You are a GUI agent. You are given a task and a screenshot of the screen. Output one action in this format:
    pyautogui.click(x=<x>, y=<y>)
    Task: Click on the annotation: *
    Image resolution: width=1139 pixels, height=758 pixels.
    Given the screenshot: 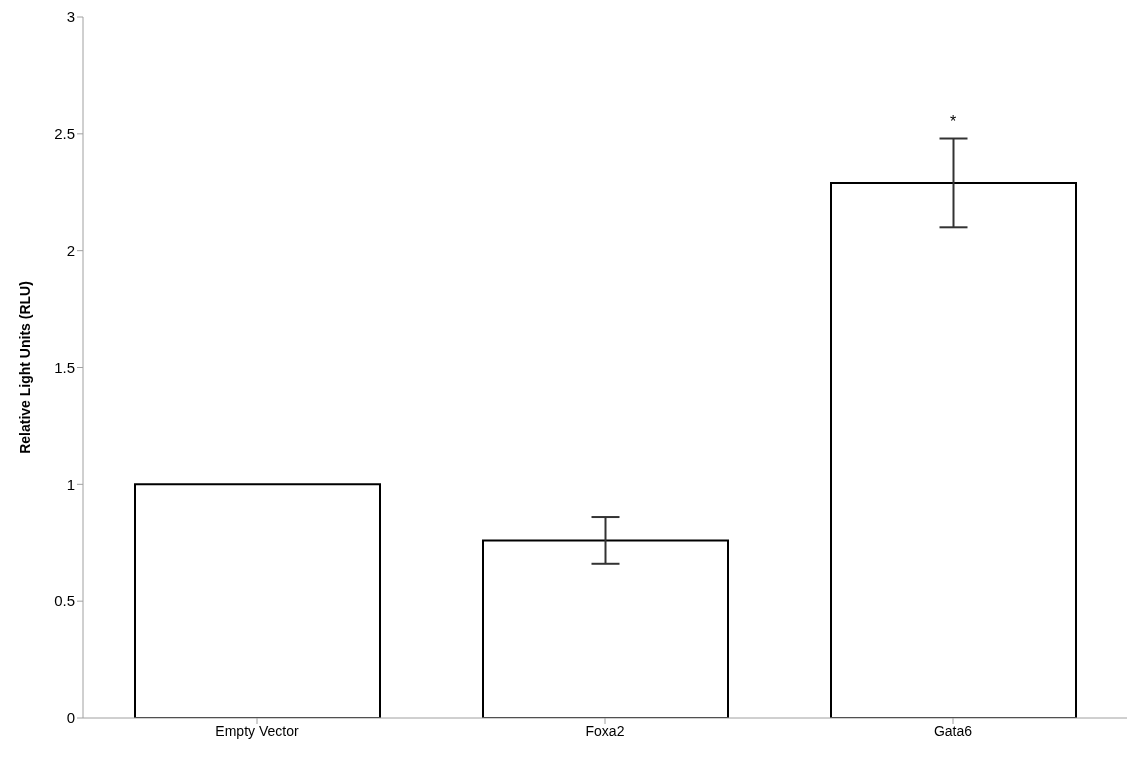 What is the action you would take?
    pyautogui.click(x=953, y=121)
    